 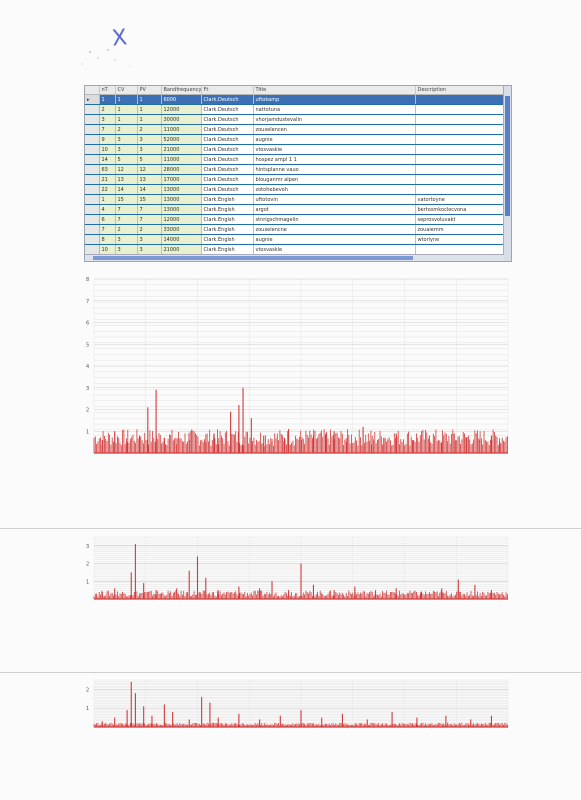 I want to click on table-row: 10 3 3 21000 Clark.Englsh vtosvaskle, so click(x=294, y=249).